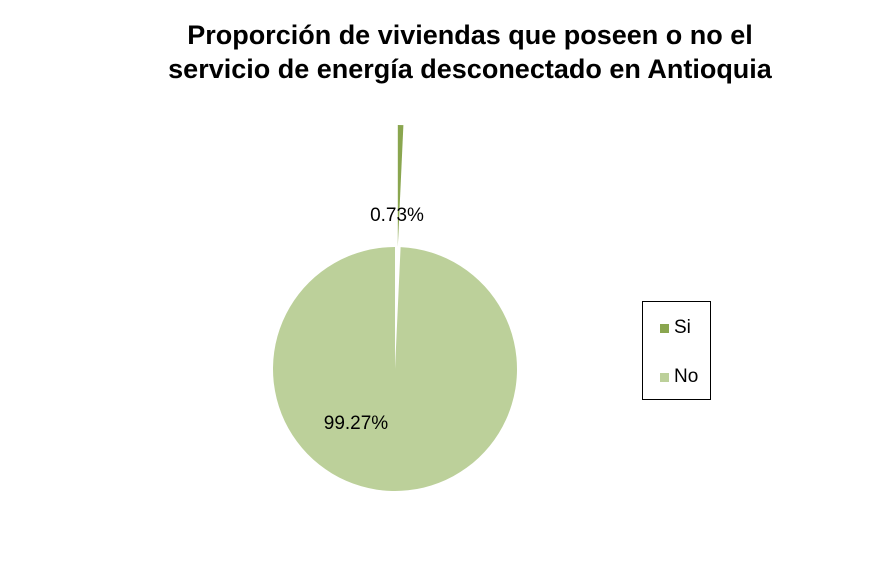 The image size is (879, 574). Describe the element at coordinates (400, 186) in the screenshot. I see `pie-slice-si` at that location.